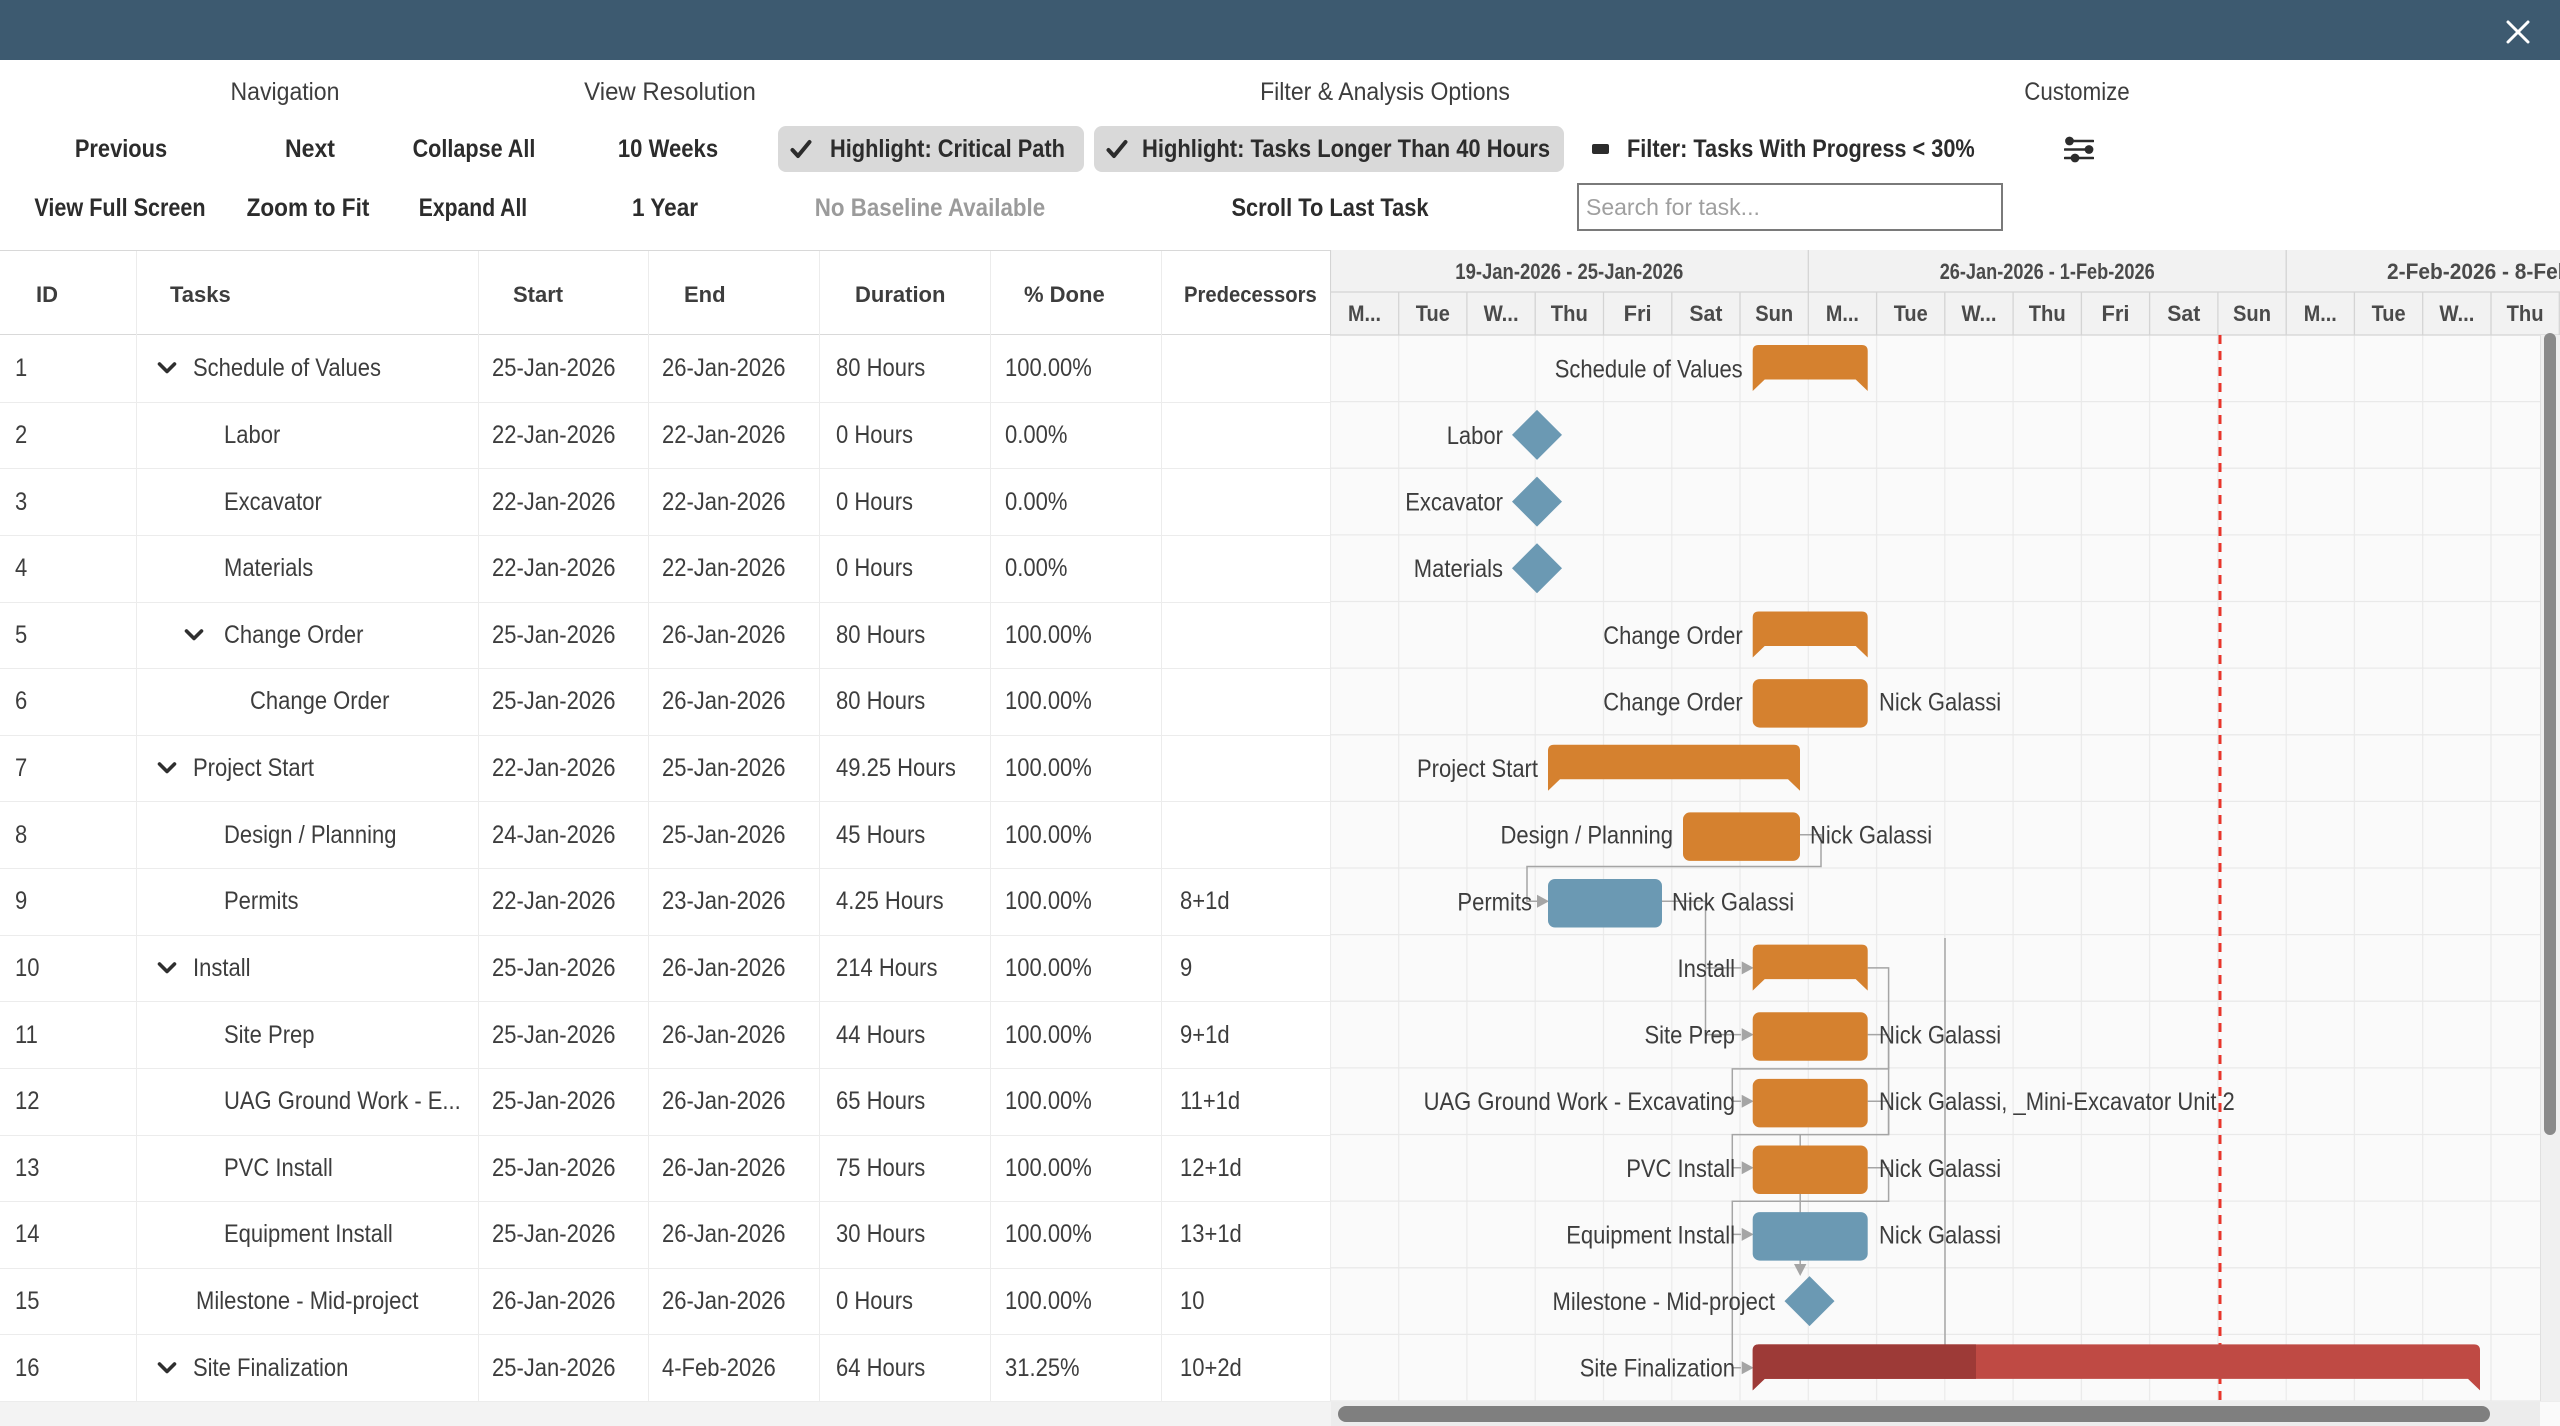 Image resolution: width=2560 pixels, height=1426 pixels. Describe the element at coordinates (1707, 969) in the screenshot. I see `svg-text: Install` at that location.